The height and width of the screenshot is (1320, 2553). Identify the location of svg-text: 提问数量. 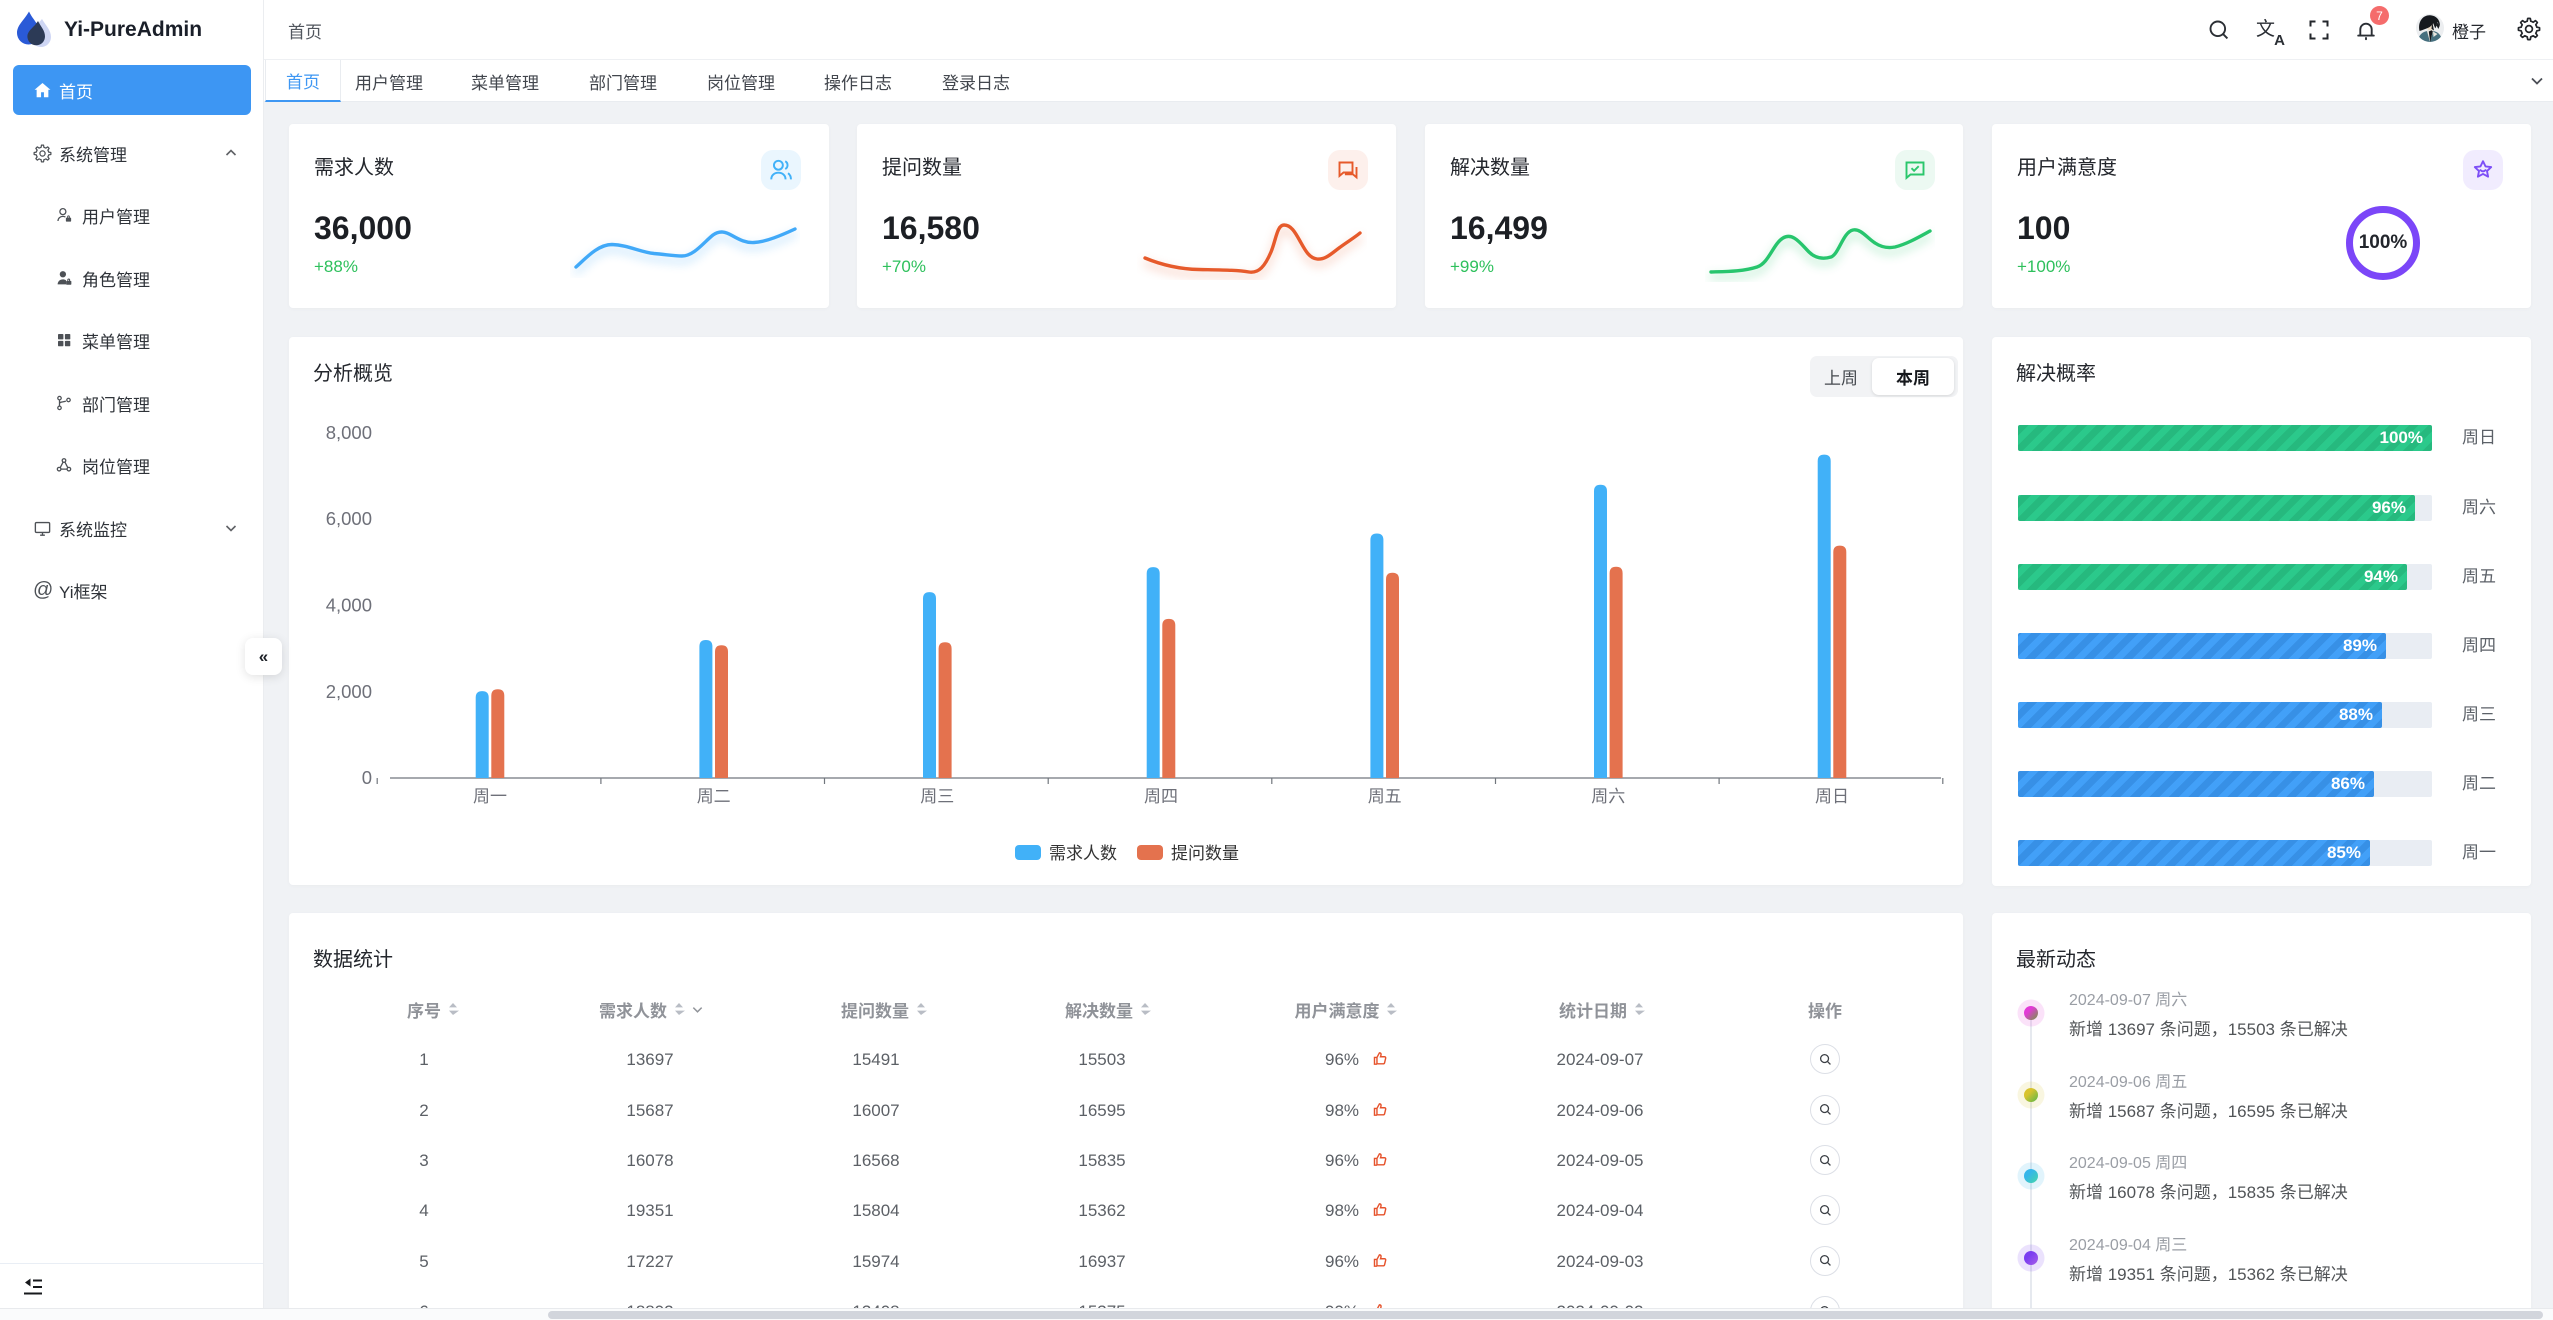
(1205, 853).